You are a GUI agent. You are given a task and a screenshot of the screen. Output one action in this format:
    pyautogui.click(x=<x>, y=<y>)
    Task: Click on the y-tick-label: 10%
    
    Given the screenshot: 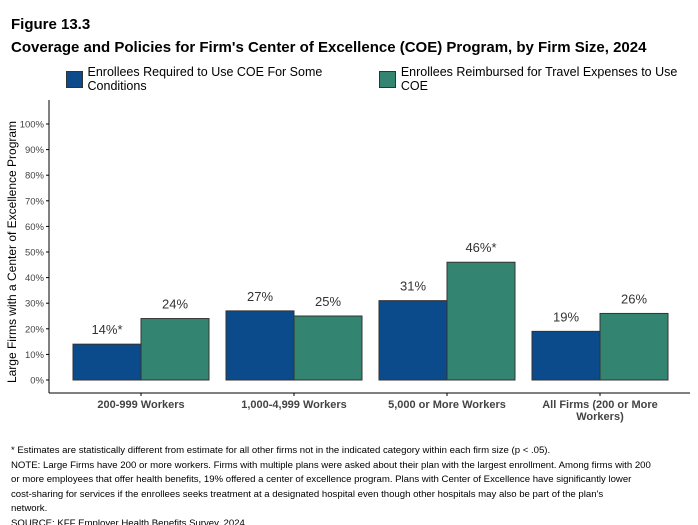 What is the action you would take?
    pyautogui.click(x=35, y=355)
    